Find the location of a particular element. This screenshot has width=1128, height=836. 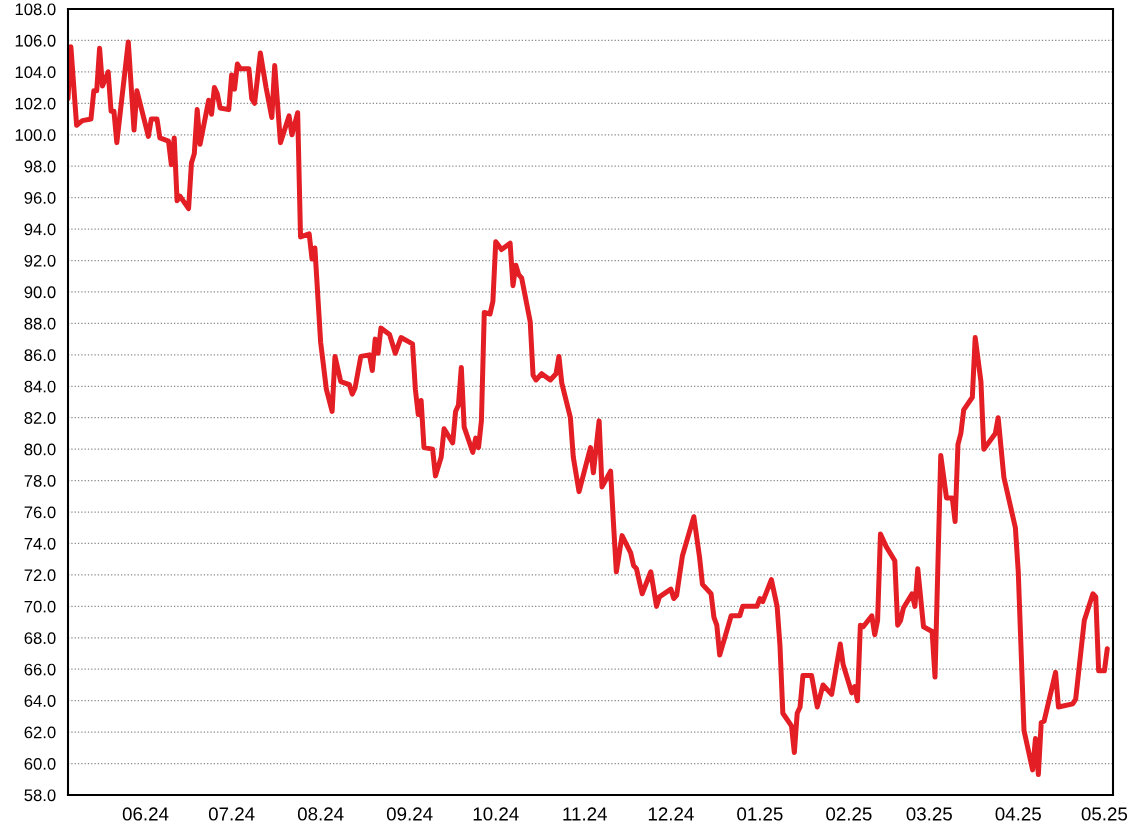

y-tick-label: 68.0 is located at coordinates (40, 638).